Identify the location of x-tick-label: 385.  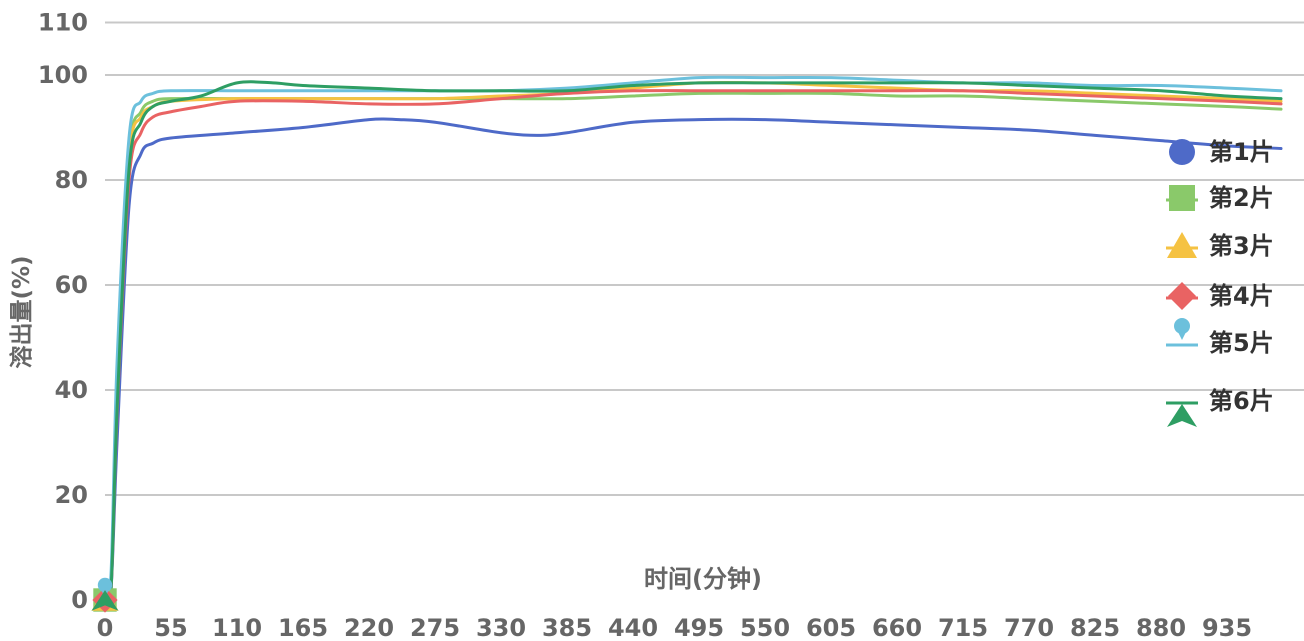
(567, 627).